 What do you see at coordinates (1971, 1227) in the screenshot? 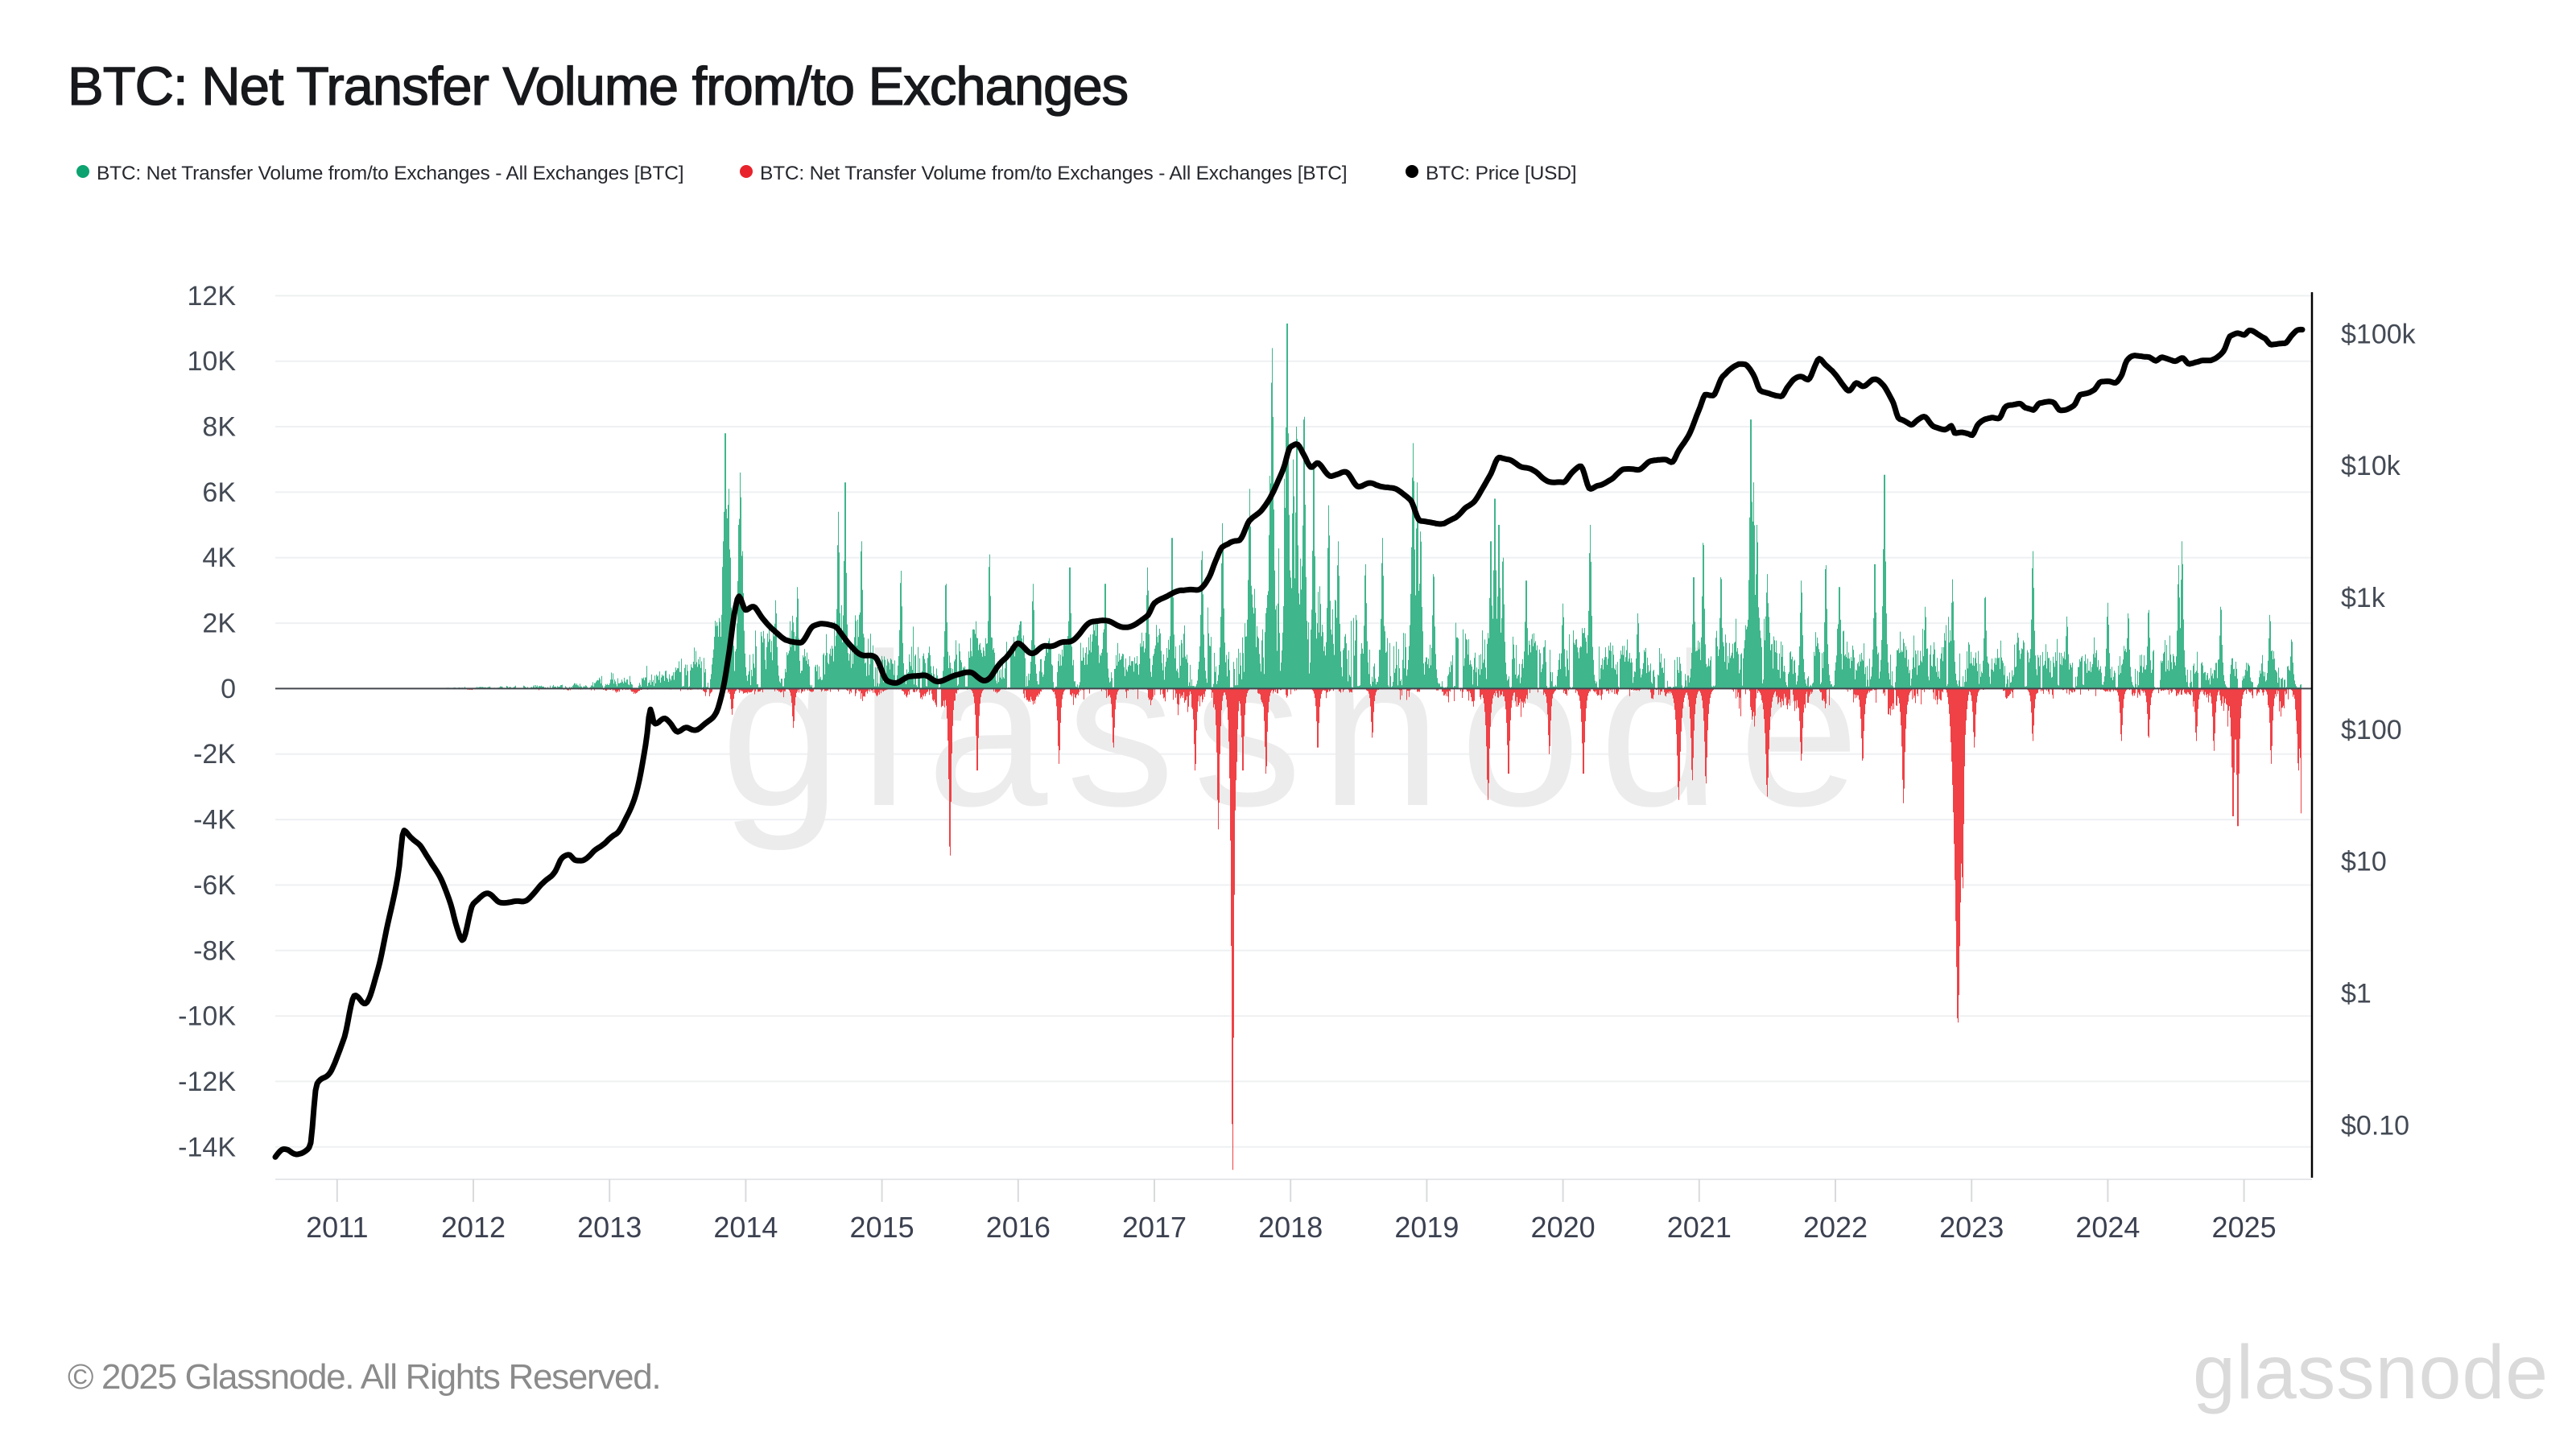
I see `svg-text: 2023` at bounding box center [1971, 1227].